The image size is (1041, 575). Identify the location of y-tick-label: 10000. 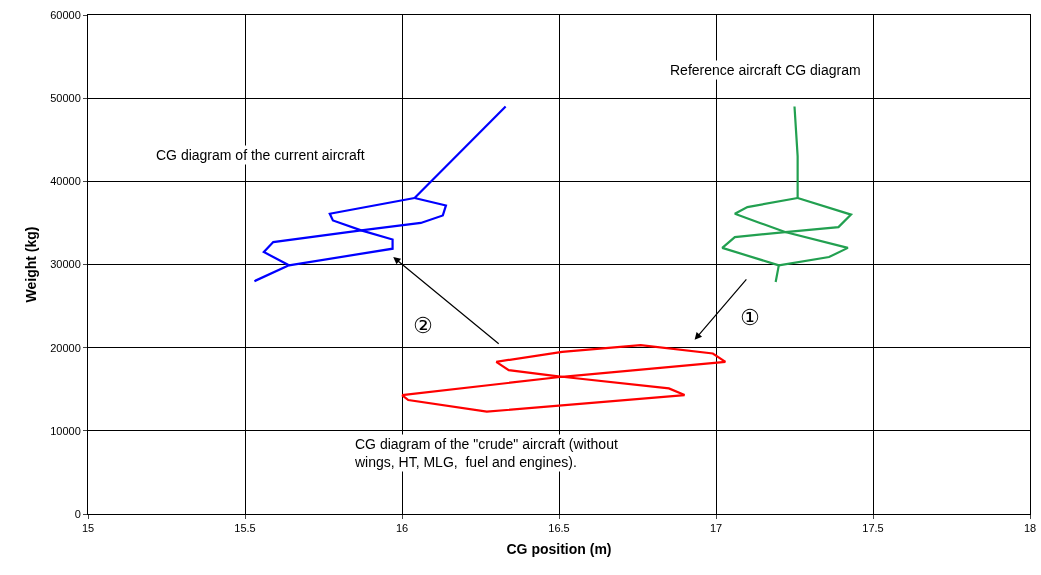
(65, 430).